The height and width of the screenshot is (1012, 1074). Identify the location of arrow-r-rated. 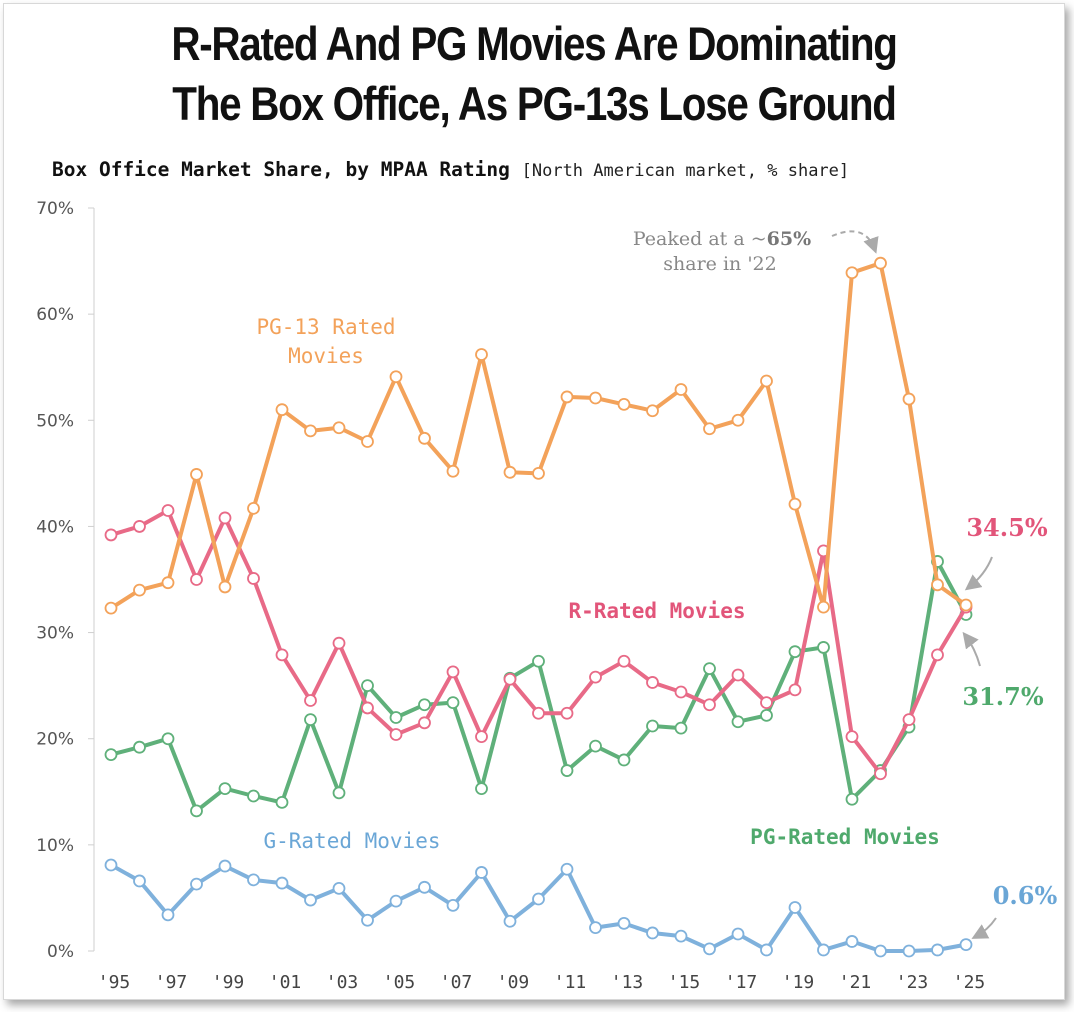
(978, 573).